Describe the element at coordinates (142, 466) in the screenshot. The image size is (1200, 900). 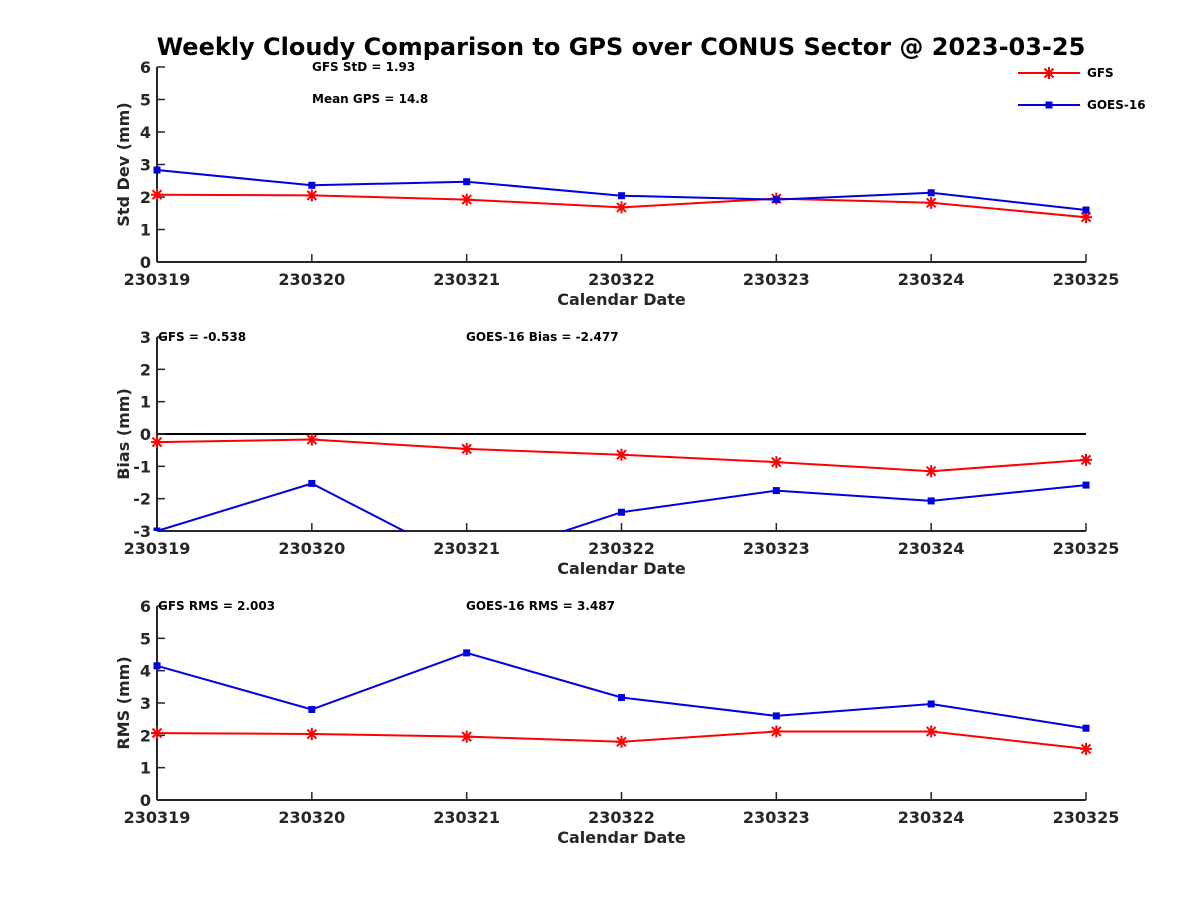
I see `y-tick-label: -1` at that location.